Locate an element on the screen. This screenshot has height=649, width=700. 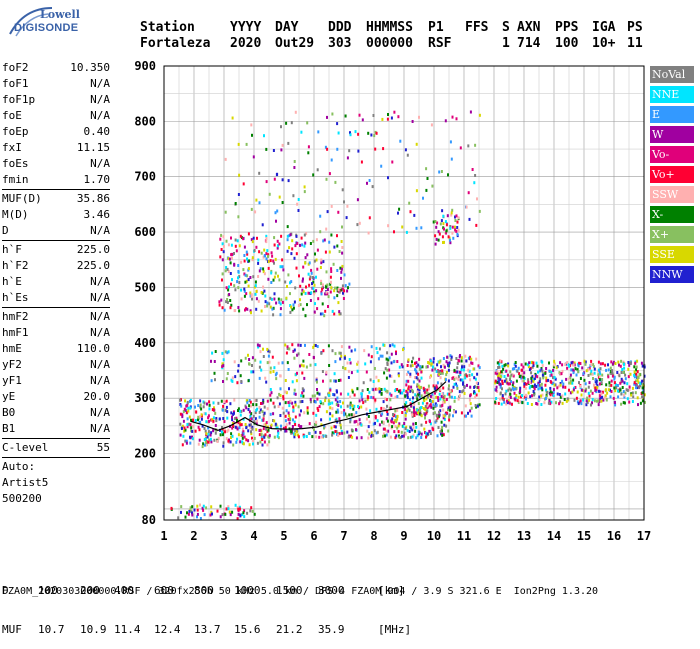
trace-line is located at coordinates (318, 406).